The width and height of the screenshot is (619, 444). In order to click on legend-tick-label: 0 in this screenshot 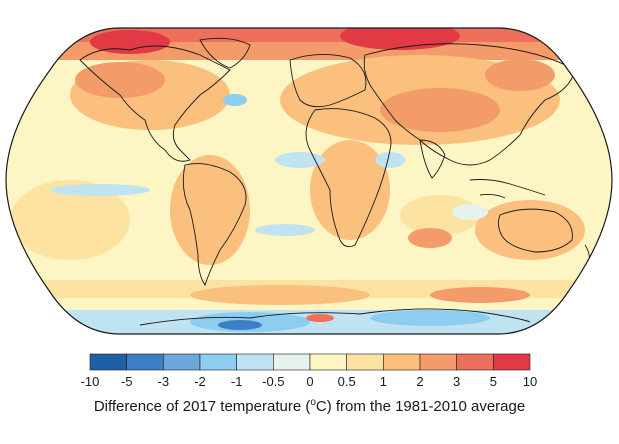, I will do `click(309, 381)`.